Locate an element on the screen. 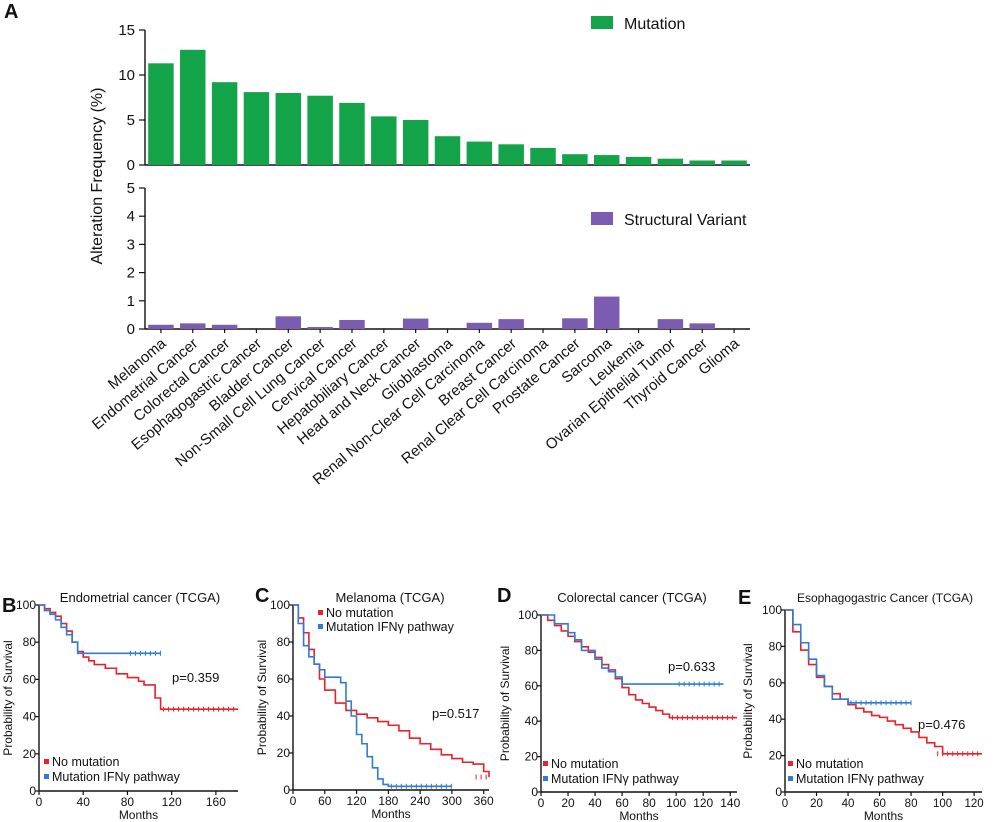  panel-a-label: A is located at coordinates (11, 12).